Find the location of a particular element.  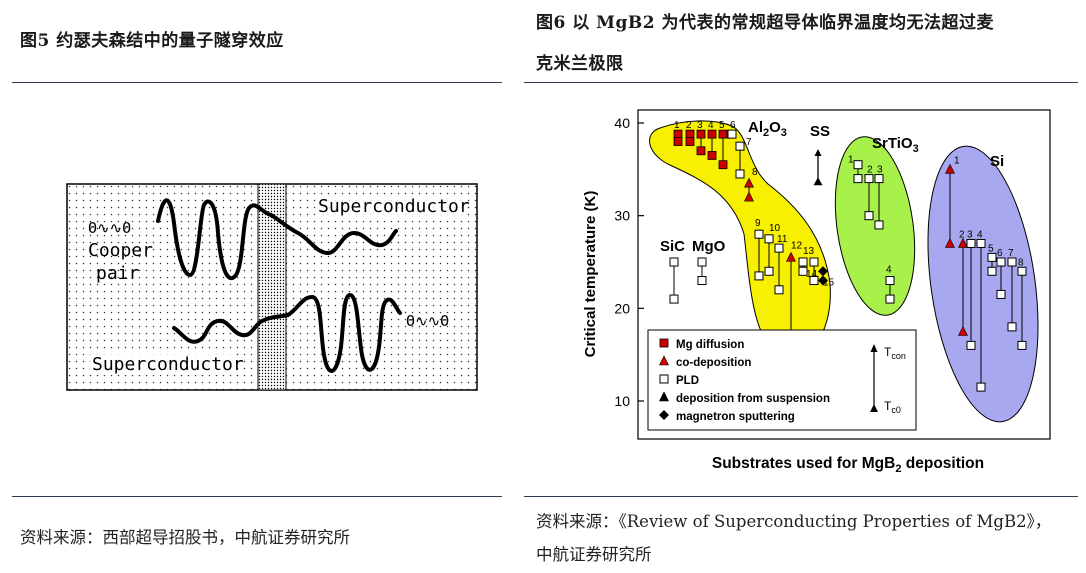

point-label: 10 is located at coordinates (775, 228).